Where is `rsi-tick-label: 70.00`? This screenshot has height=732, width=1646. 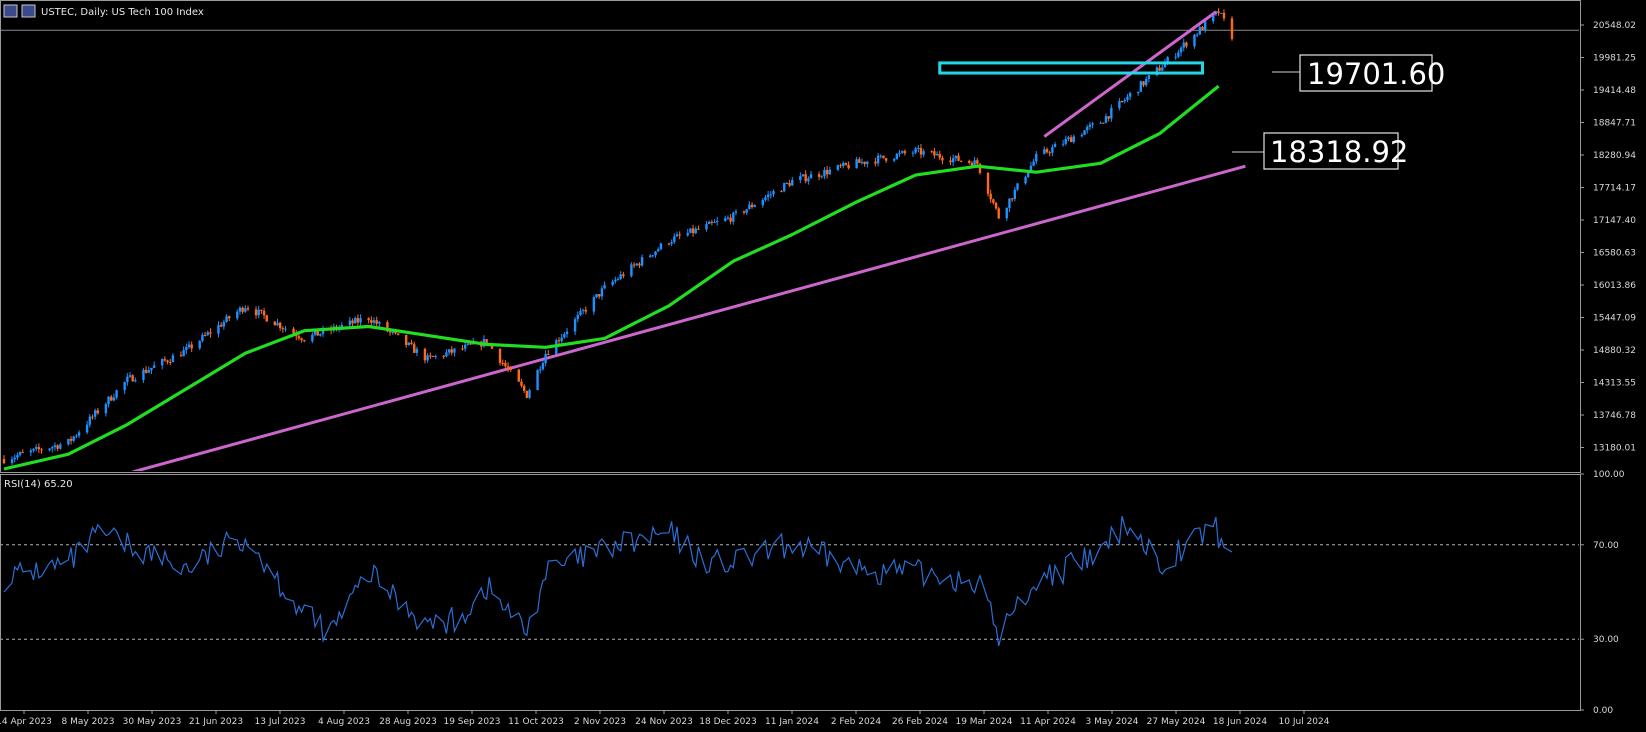 rsi-tick-label: 70.00 is located at coordinates (1606, 546).